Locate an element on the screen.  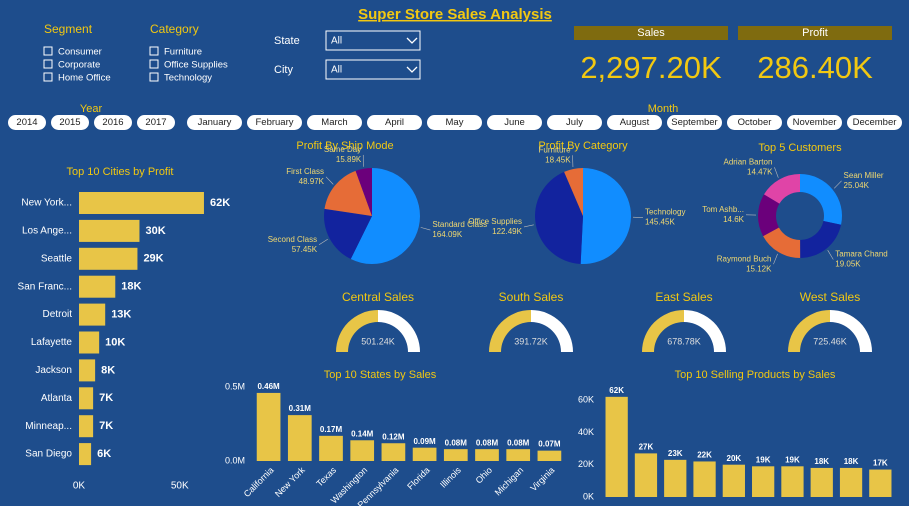
slice-label: Furniture is located at coordinates (555, 149).